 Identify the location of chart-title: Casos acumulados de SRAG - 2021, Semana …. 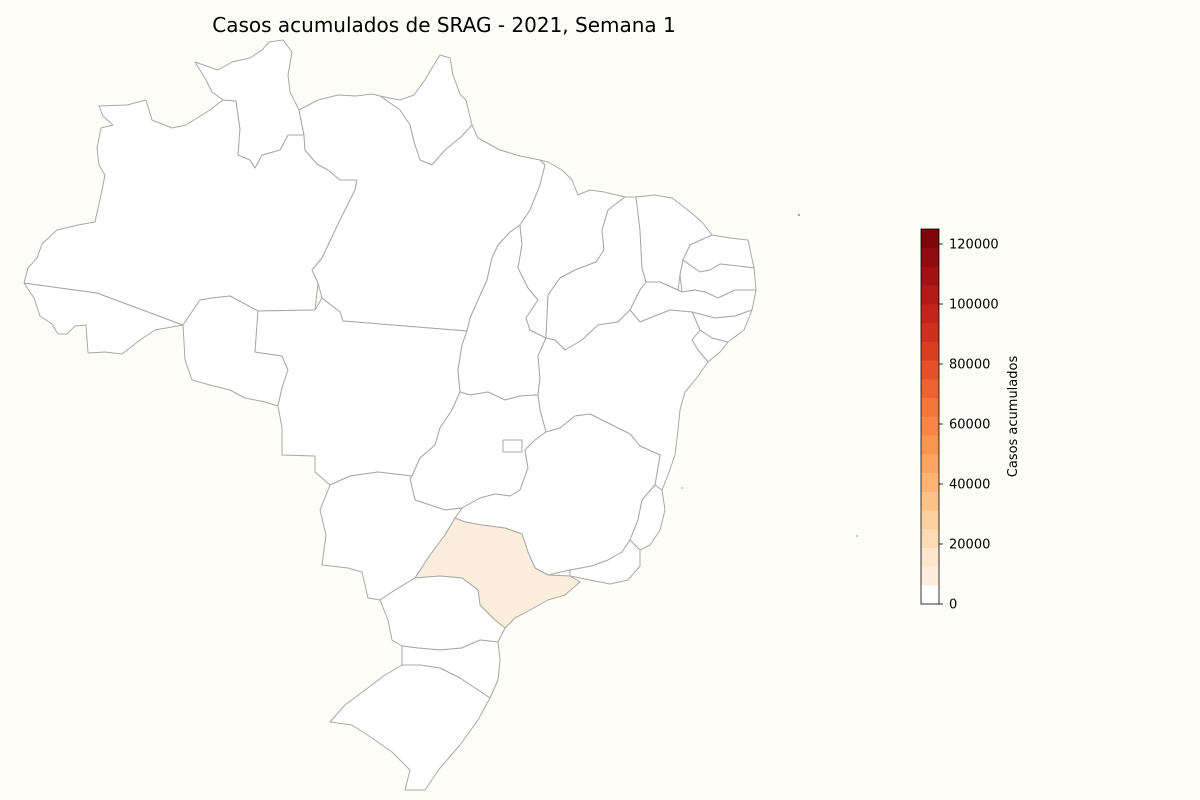
(444, 25).